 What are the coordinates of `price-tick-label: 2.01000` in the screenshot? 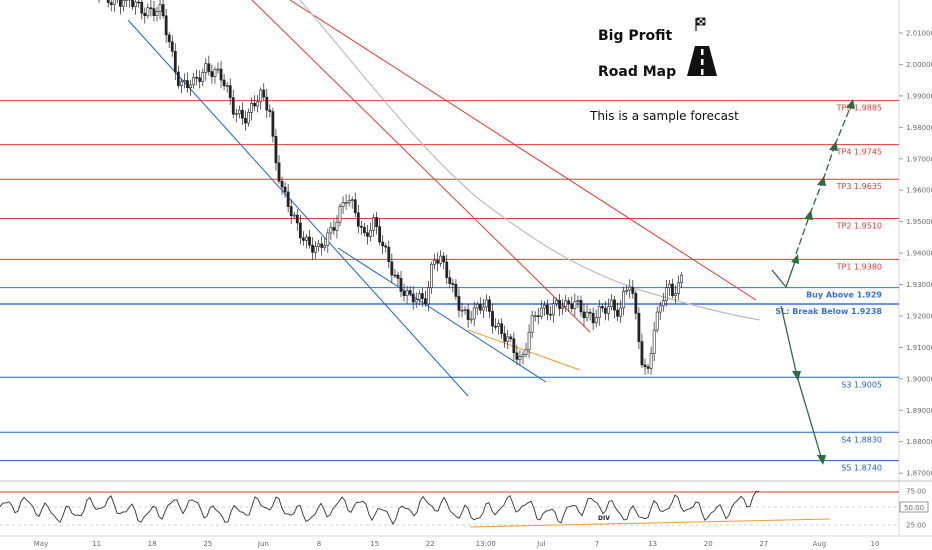 It's located at (919, 34).